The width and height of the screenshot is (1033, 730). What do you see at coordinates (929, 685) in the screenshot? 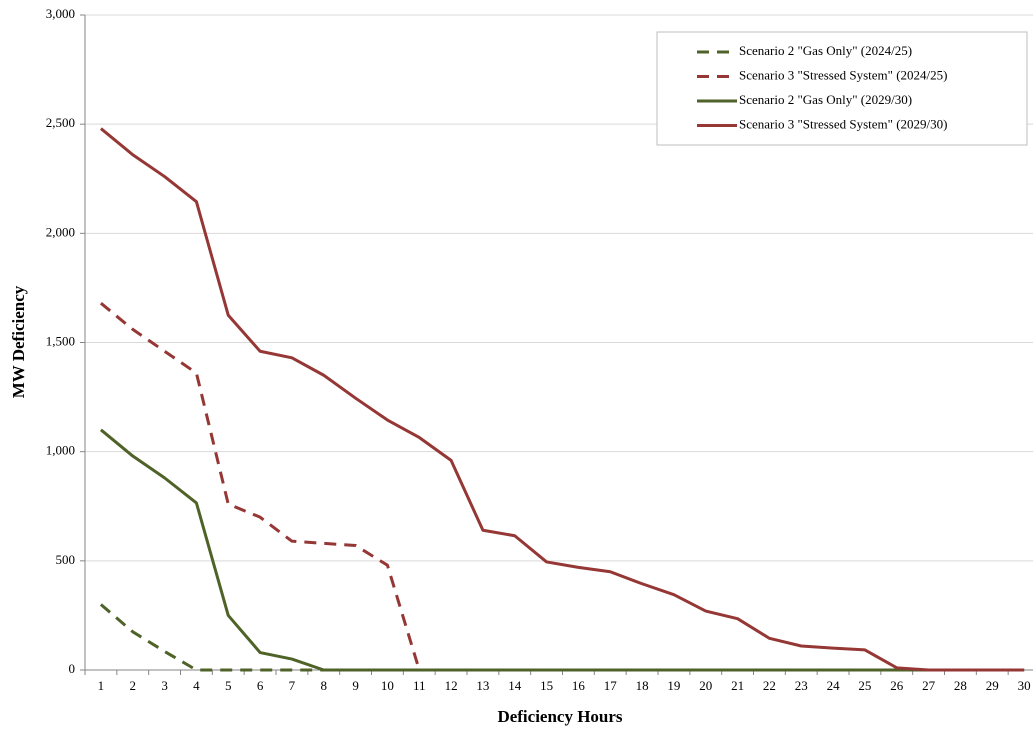
I see `x-tick-label: 27` at bounding box center [929, 685].